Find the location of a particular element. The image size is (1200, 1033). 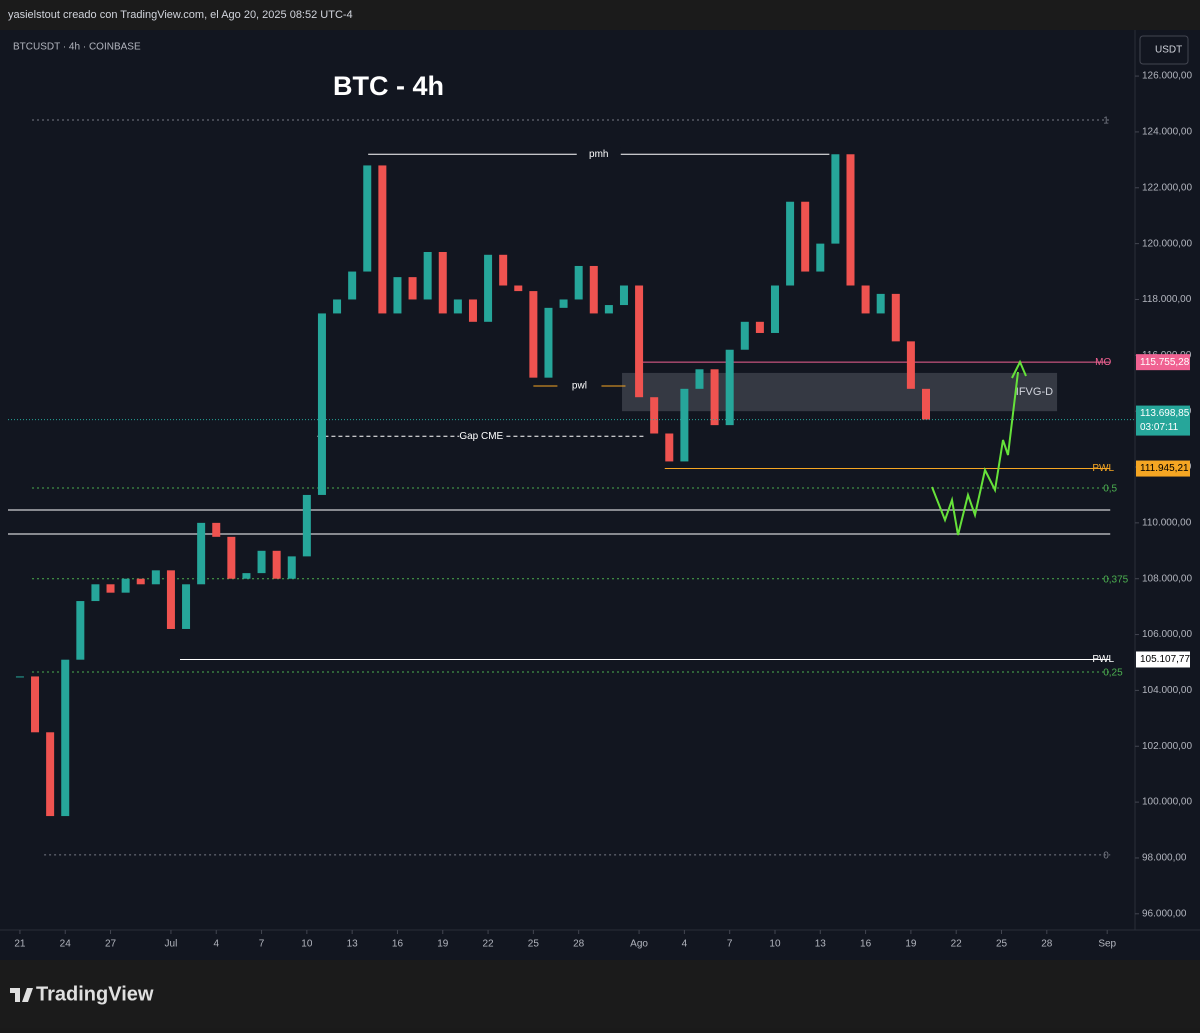

y-tick-label: 98.000,00 is located at coordinates (1164, 858).